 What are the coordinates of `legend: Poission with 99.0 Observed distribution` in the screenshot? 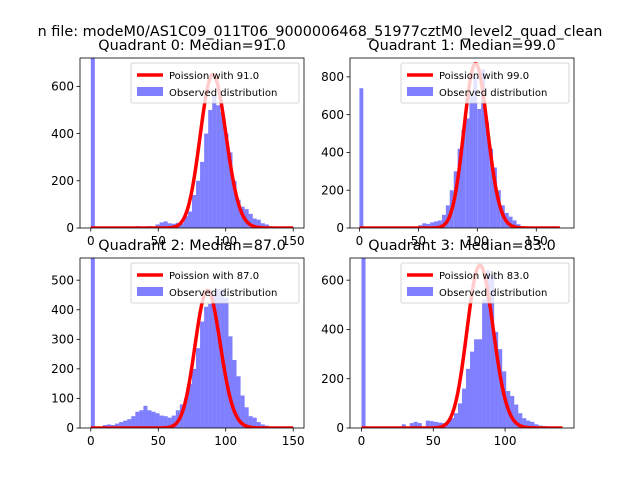 It's located at (485, 83).